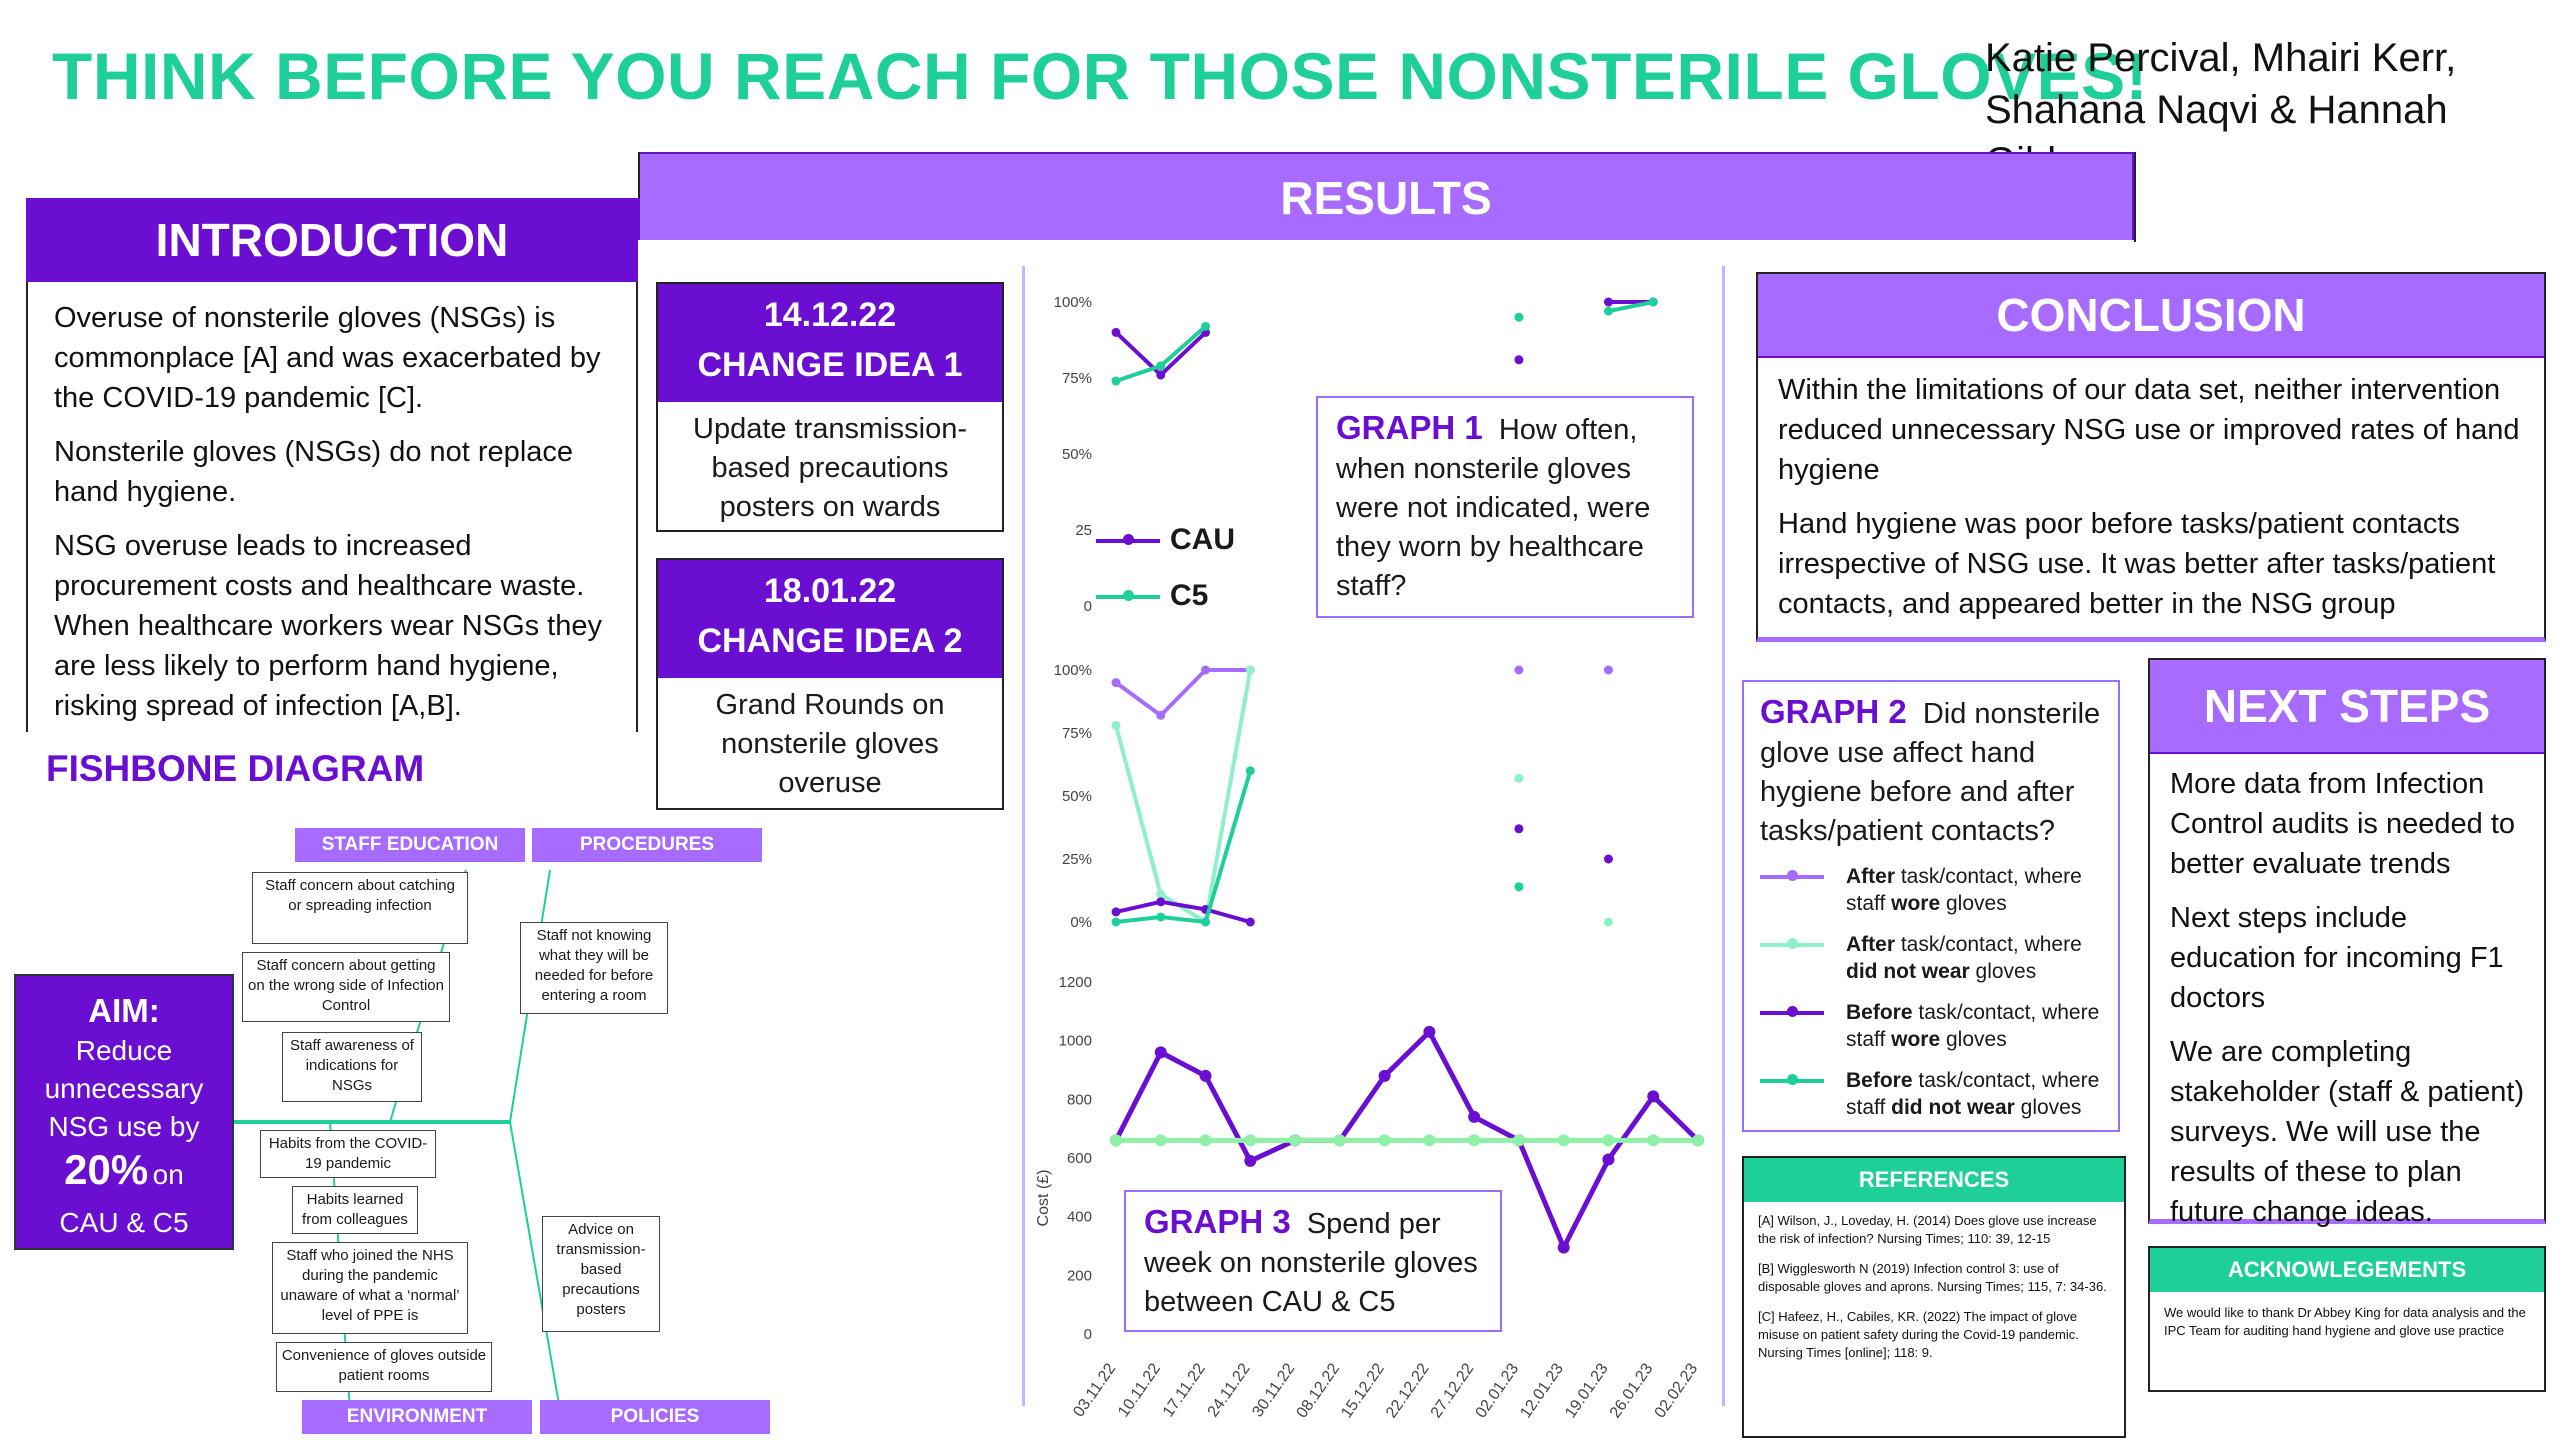 The height and width of the screenshot is (1440, 2560). I want to click on y-tick-label: 1000, so click(1075, 1041).